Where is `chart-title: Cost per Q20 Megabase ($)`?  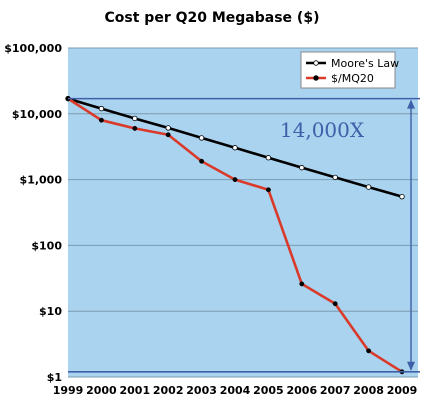 chart-title: Cost per Q20 Megabase ($) is located at coordinates (212, 18).